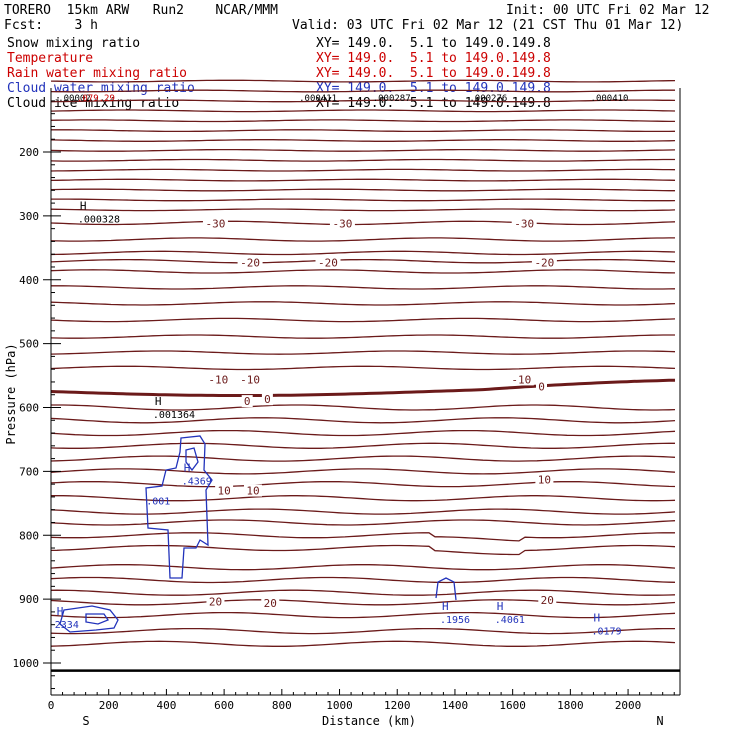  Describe the element at coordinates (29, 280) in the screenshot. I see `y-tick-label: 400` at that location.